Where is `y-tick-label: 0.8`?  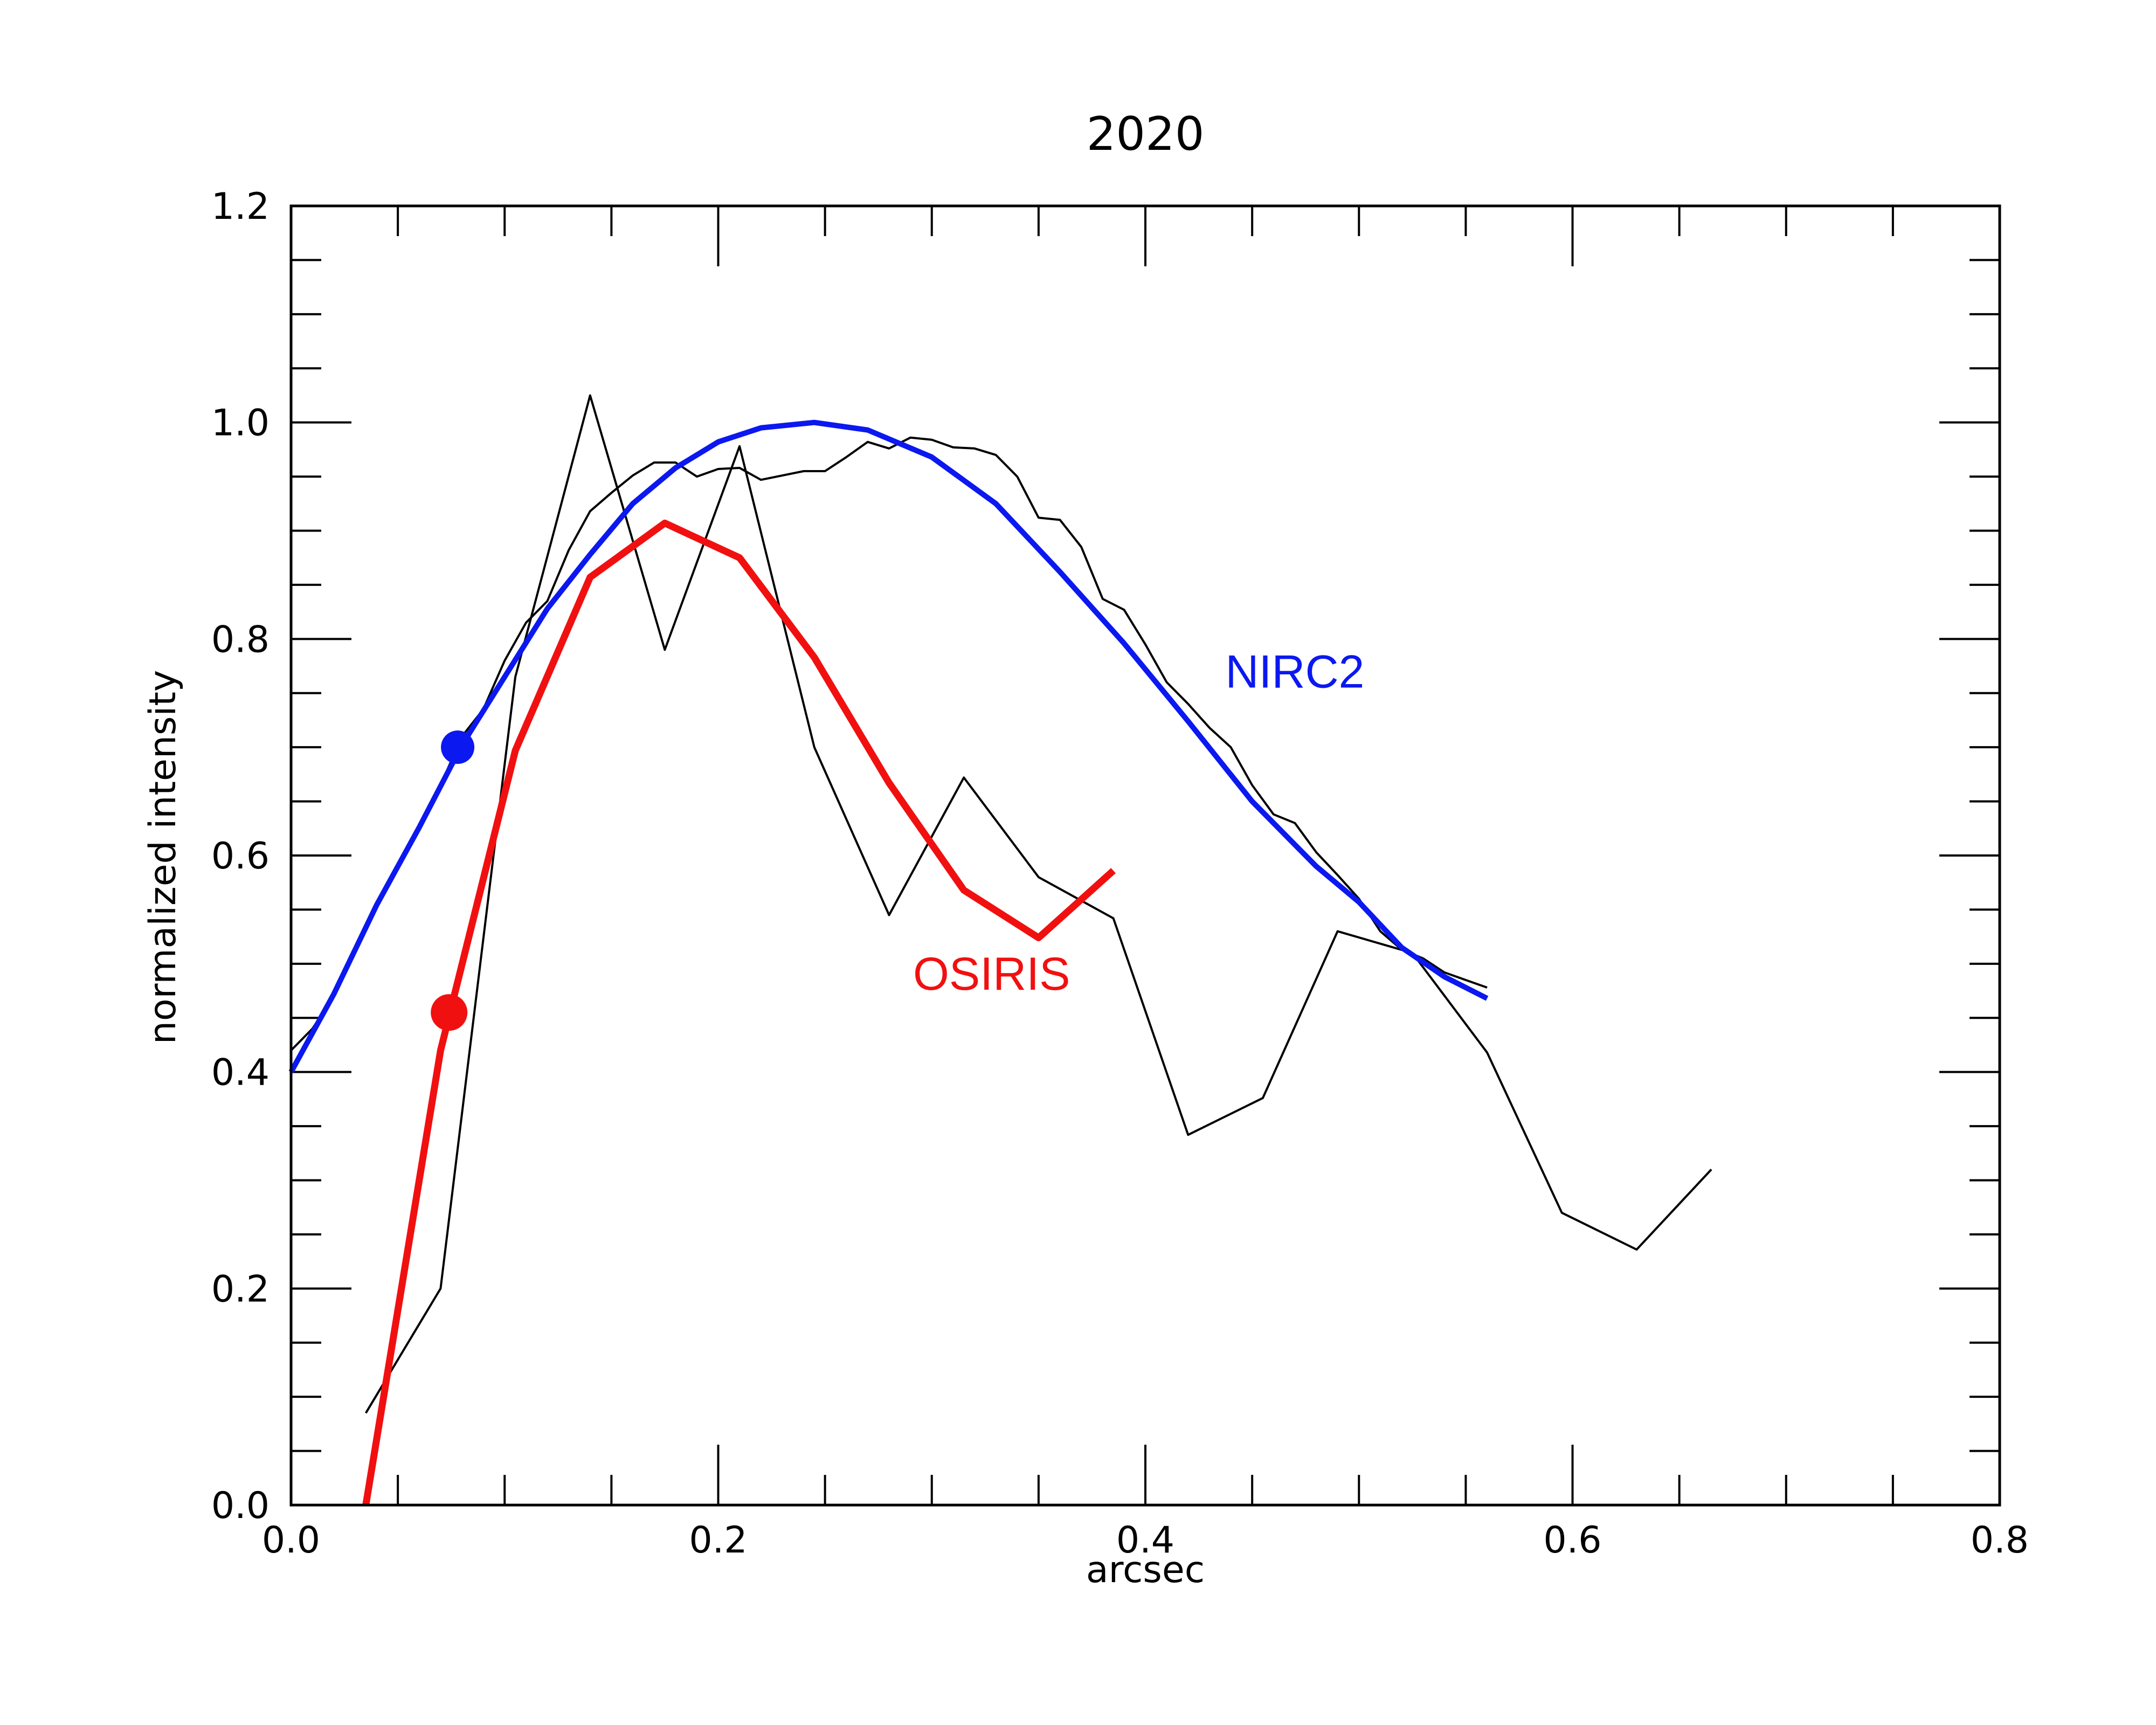
y-tick-label: 0.8 is located at coordinates (240, 639).